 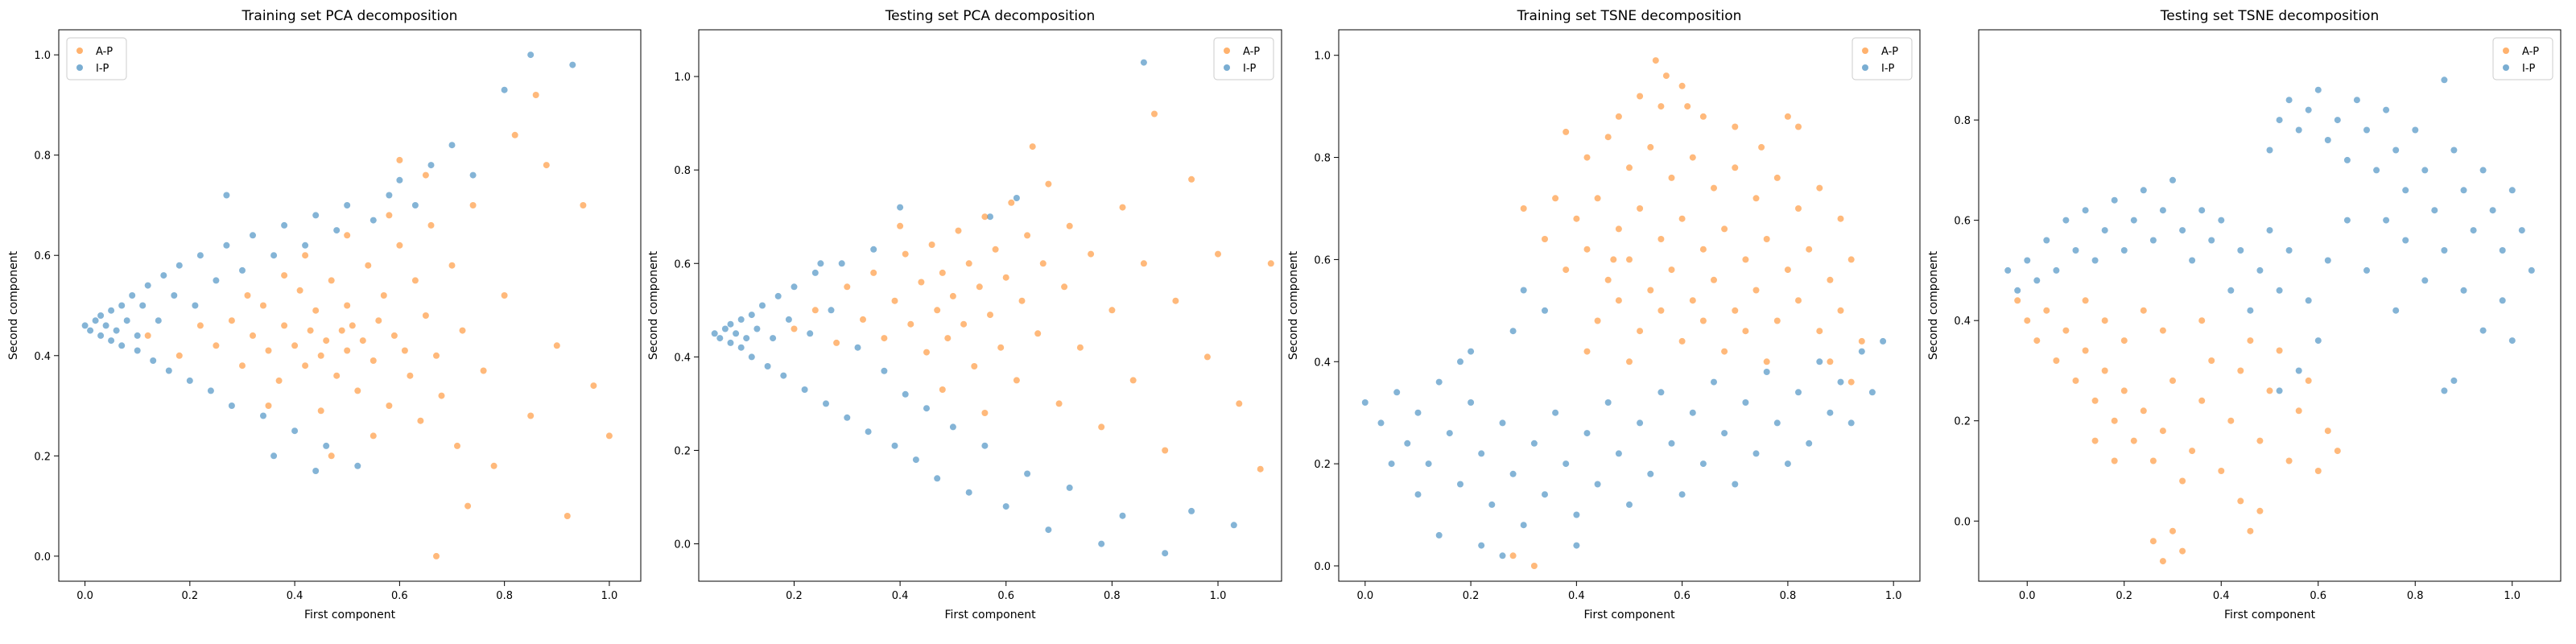 I want to click on legend-marker, so click(x=79, y=50).